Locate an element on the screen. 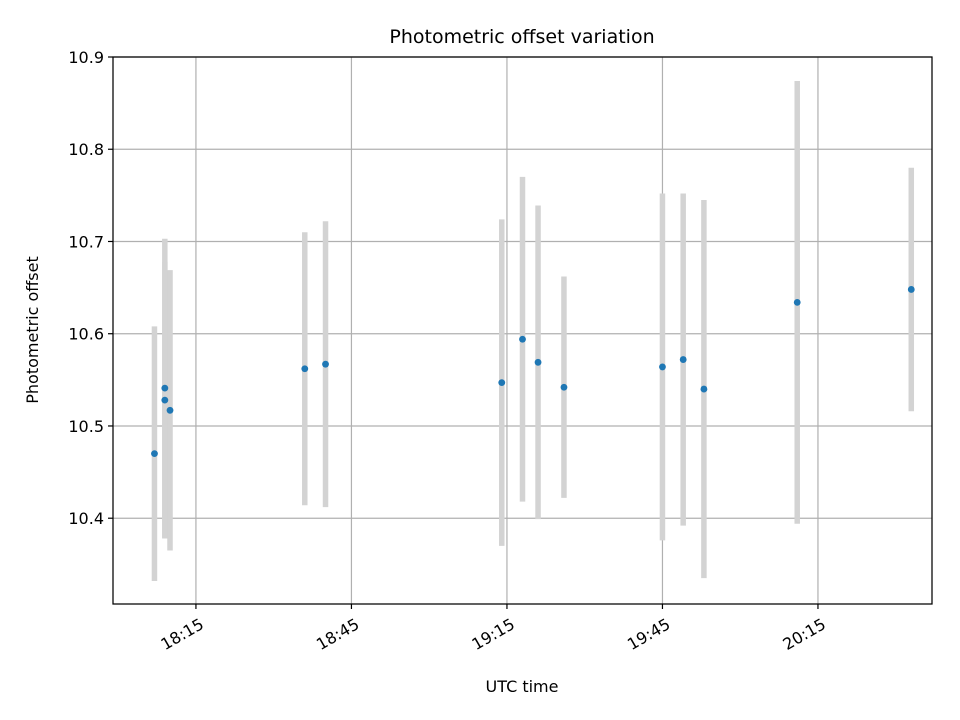 The image size is (960, 720). y-tick-label: 10.4 is located at coordinates (86, 518).